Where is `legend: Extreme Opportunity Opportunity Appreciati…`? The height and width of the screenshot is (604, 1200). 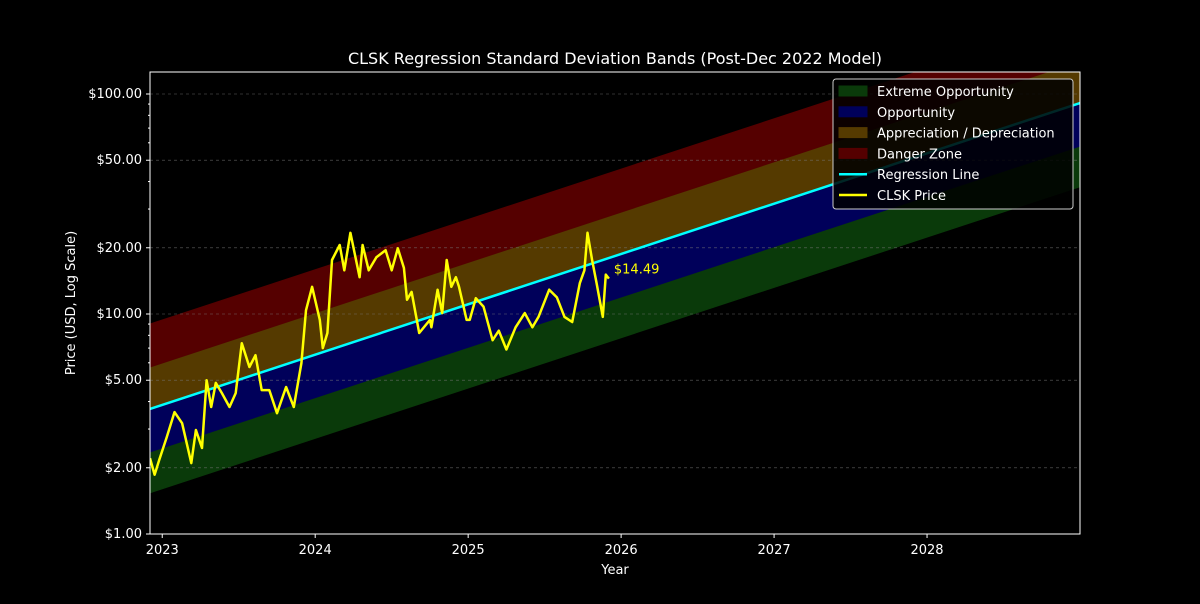 legend: Extreme Opportunity Opportunity Appreciati… is located at coordinates (953, 144).